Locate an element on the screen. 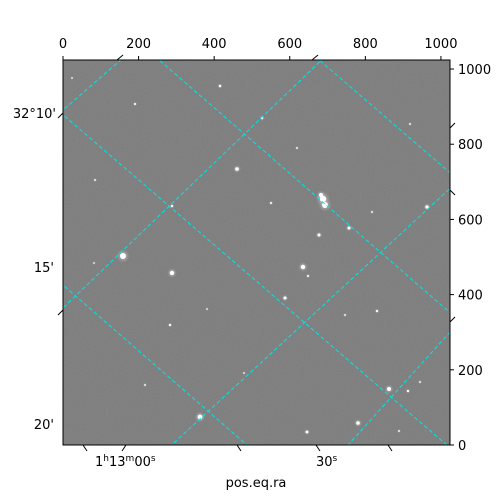  y-tick-label: 800 is located at coordinates (470, 145).